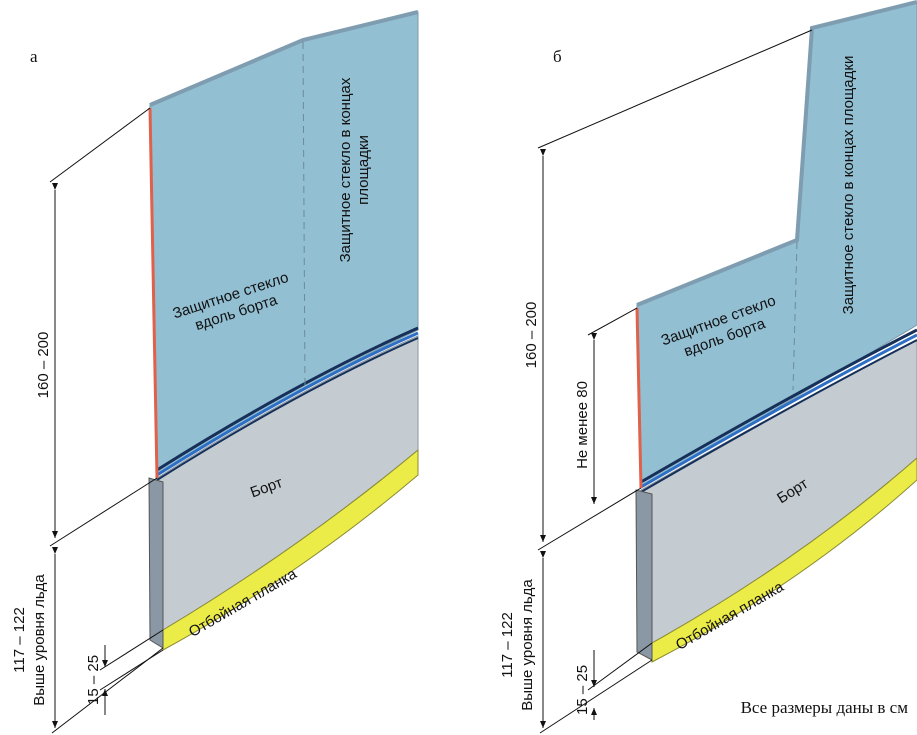 This screenshot has width=917, height=735. What do you see at coordinates (354, 169) in the screenshot?
I see `glass-label: Защитное стекло в концахплощадки` at bounding box center [354, 169].